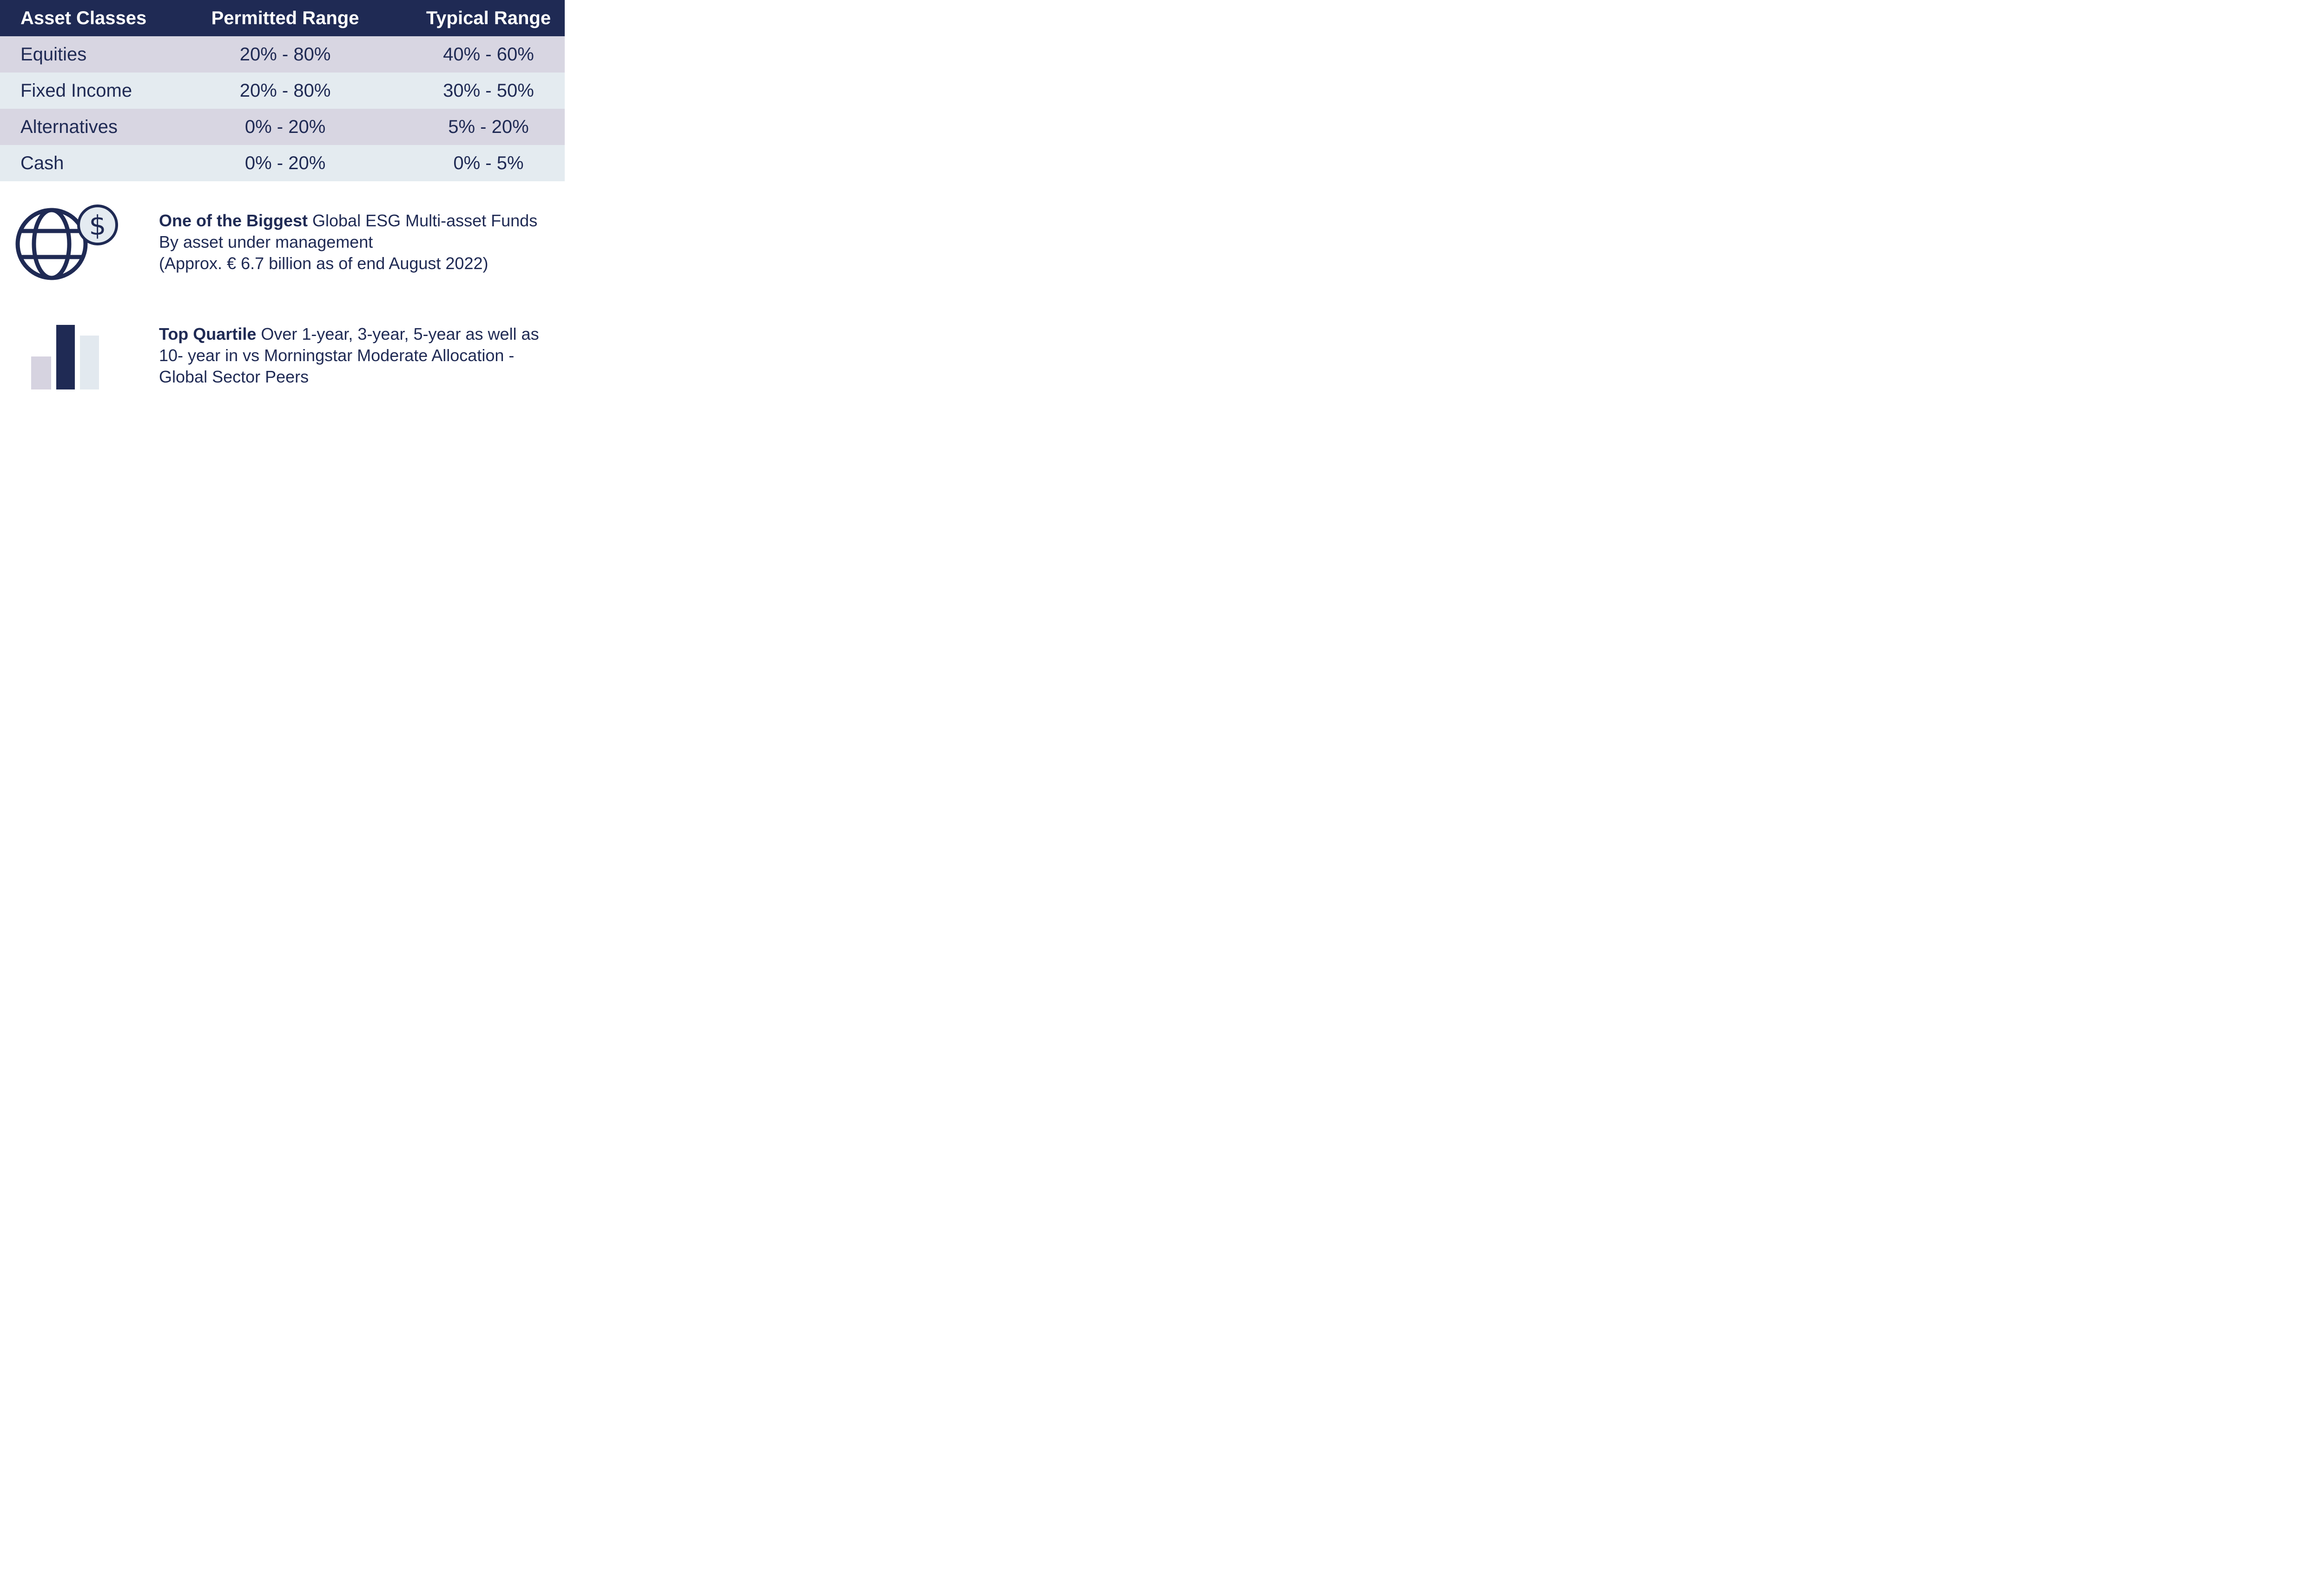 This screenshot has width=2324, height=1583. I want to click on globe-dollar-icon: $, so click(66, 242).